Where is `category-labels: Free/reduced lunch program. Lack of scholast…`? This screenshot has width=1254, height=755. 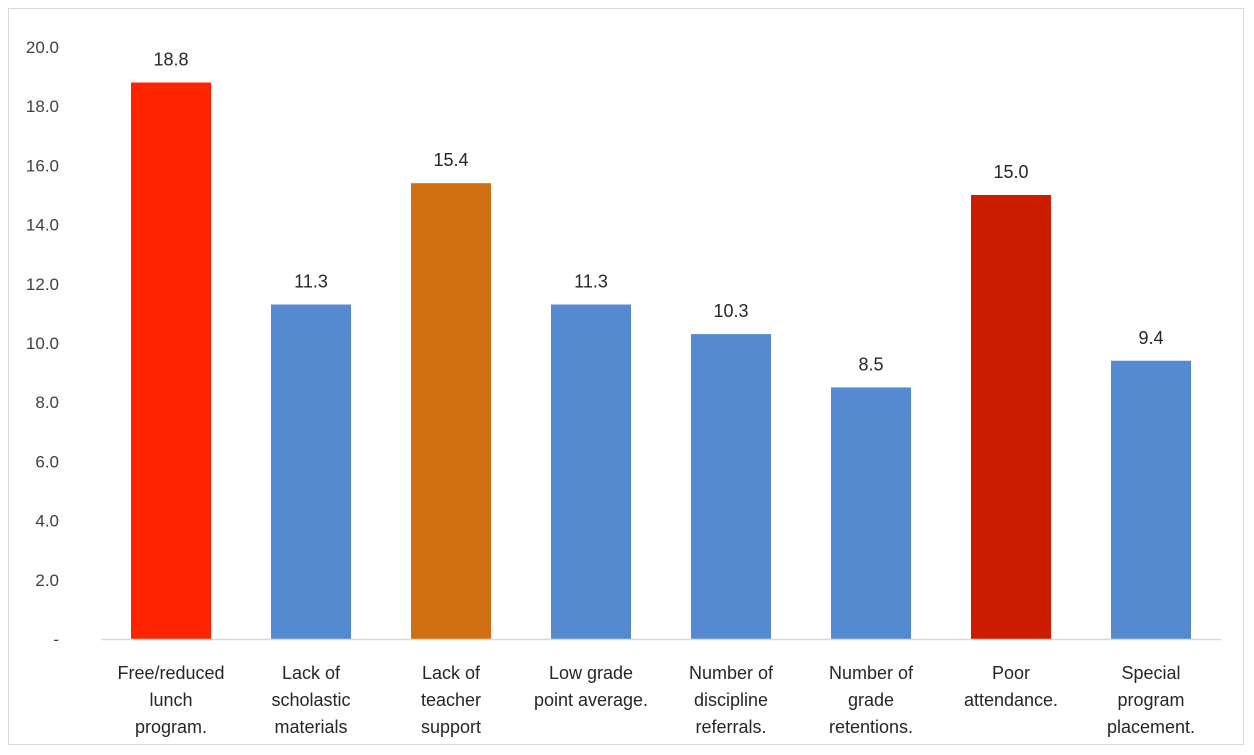
category-labels: Free/reduced lunch program. Lack of scholast… is located at coordinates (656, 700).